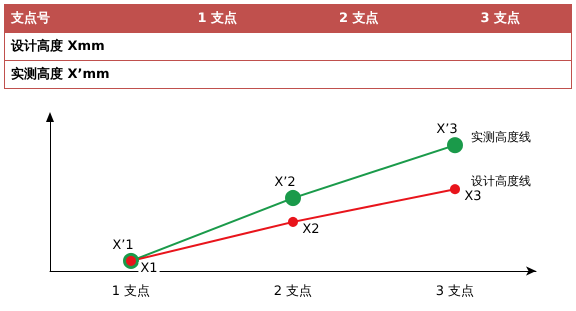 Image resolution: width=576 pixels, height=311 pixels. What do you see at coordinates (58, 47) in the screenshot?
I see `text: 设计高度 Xmm` at bounding box center [58, 47].